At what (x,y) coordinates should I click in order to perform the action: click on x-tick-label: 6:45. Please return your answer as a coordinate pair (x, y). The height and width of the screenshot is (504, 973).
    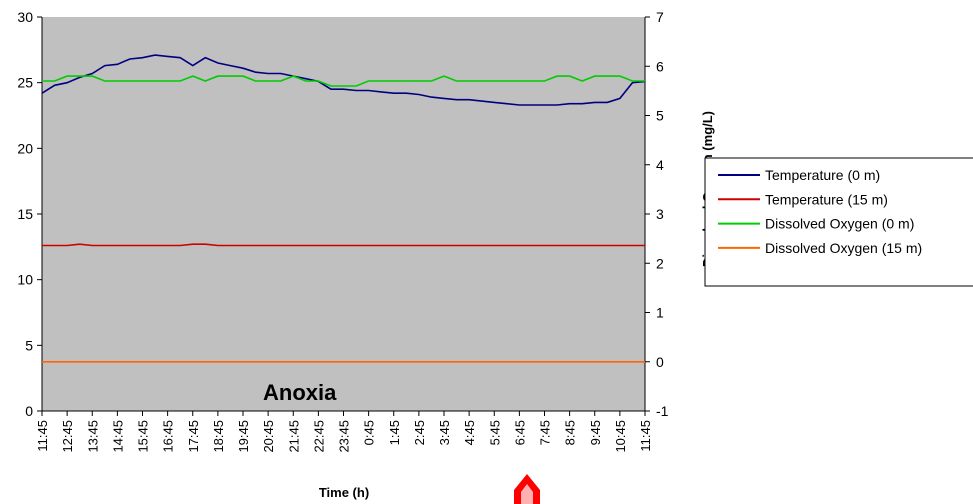
    Looking at the image, I should click on (519, 432).